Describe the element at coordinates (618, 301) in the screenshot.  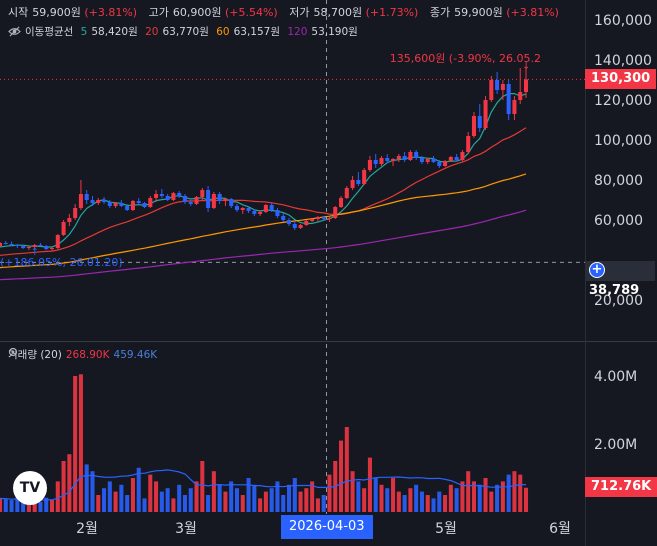
I see `price-tick-label: 20,000` at that location.